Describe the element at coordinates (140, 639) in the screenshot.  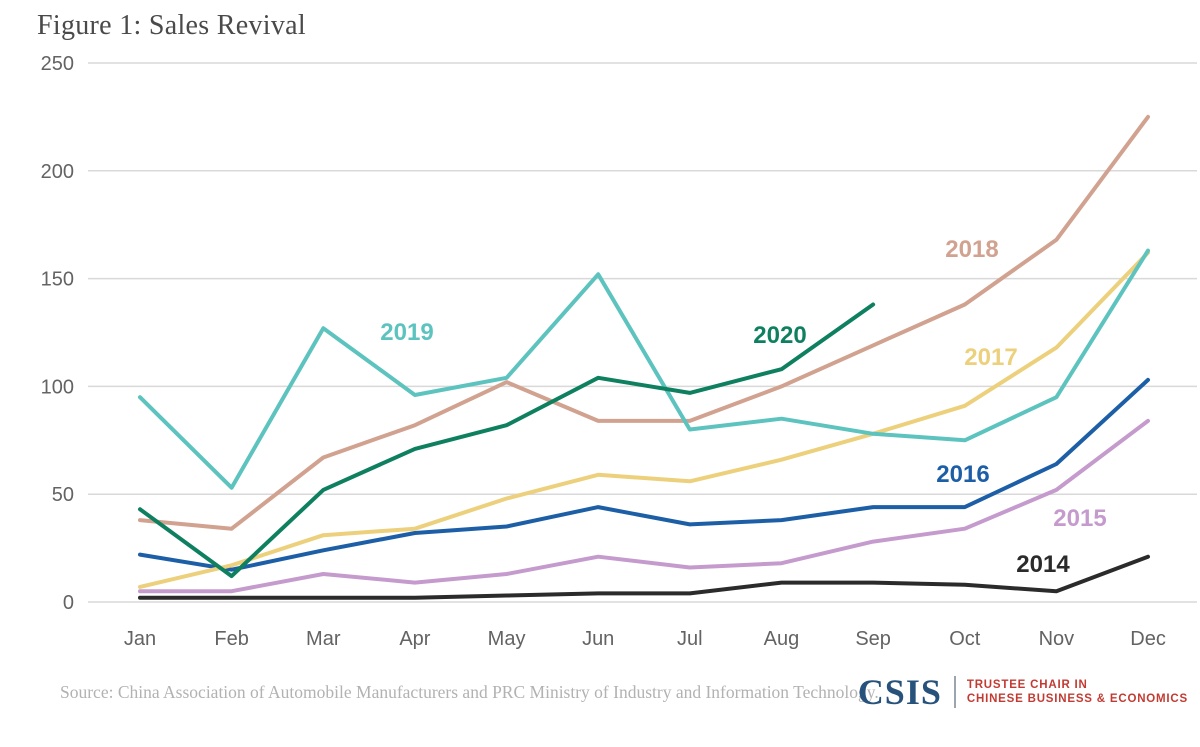
I see `x-tick-label-jan: Jan` at that location.